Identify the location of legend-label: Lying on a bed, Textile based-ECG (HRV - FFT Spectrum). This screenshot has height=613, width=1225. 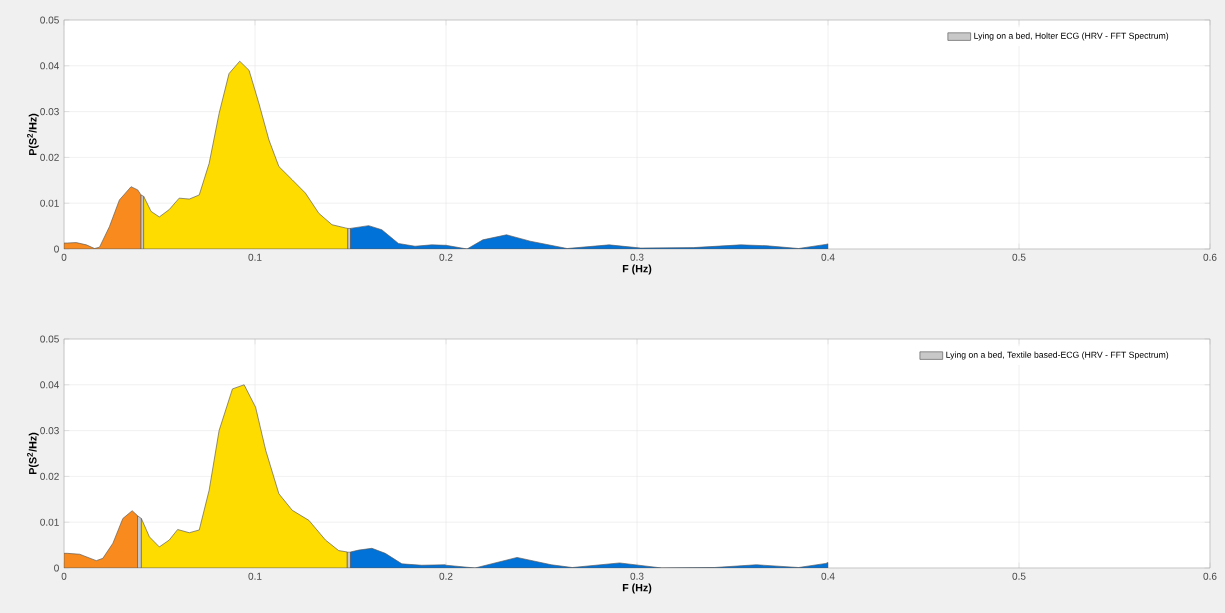
(1057, 355).